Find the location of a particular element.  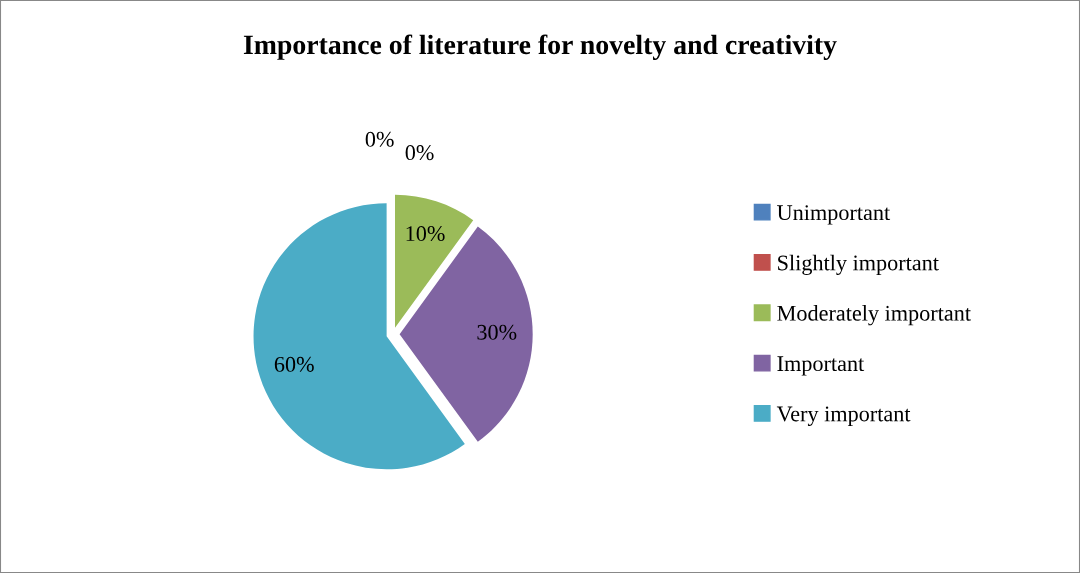

legend-label: Important is located at coordinates (821, 366).